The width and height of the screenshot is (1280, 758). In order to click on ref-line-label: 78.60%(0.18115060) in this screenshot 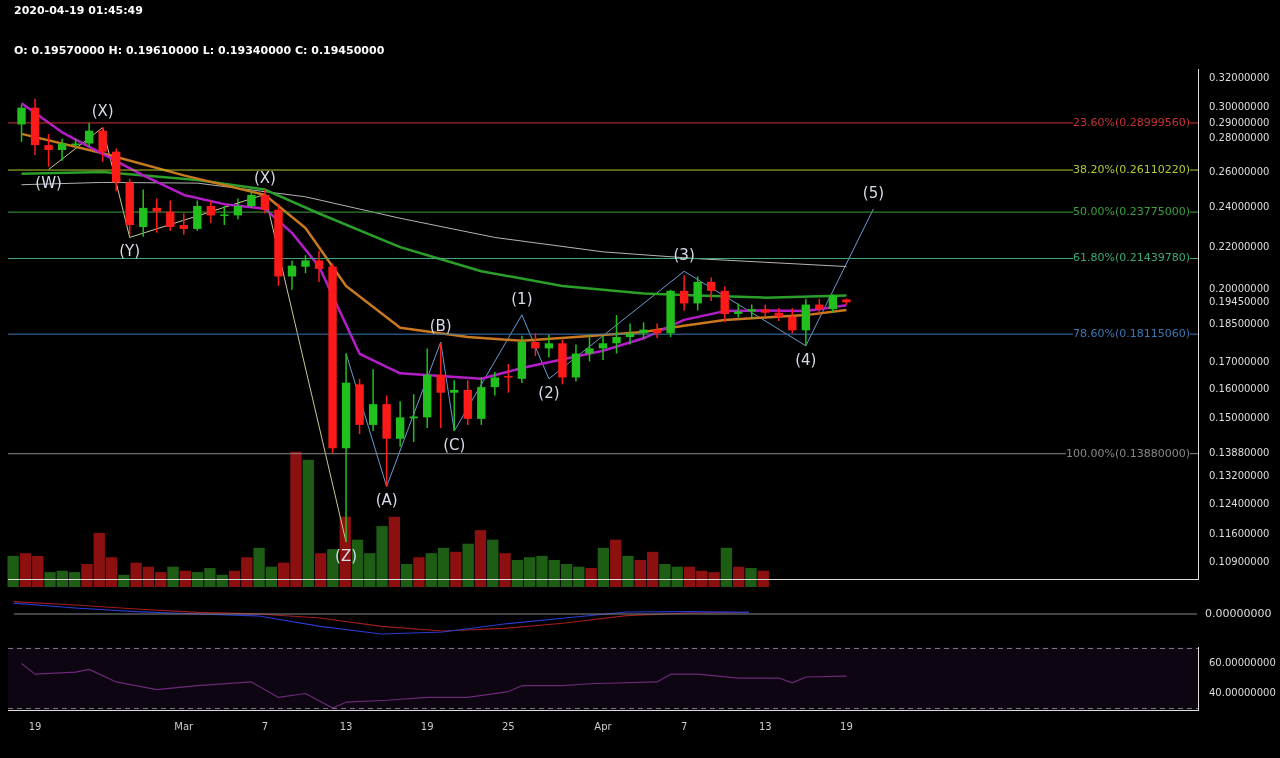, I will do `click(1131, 334)`.